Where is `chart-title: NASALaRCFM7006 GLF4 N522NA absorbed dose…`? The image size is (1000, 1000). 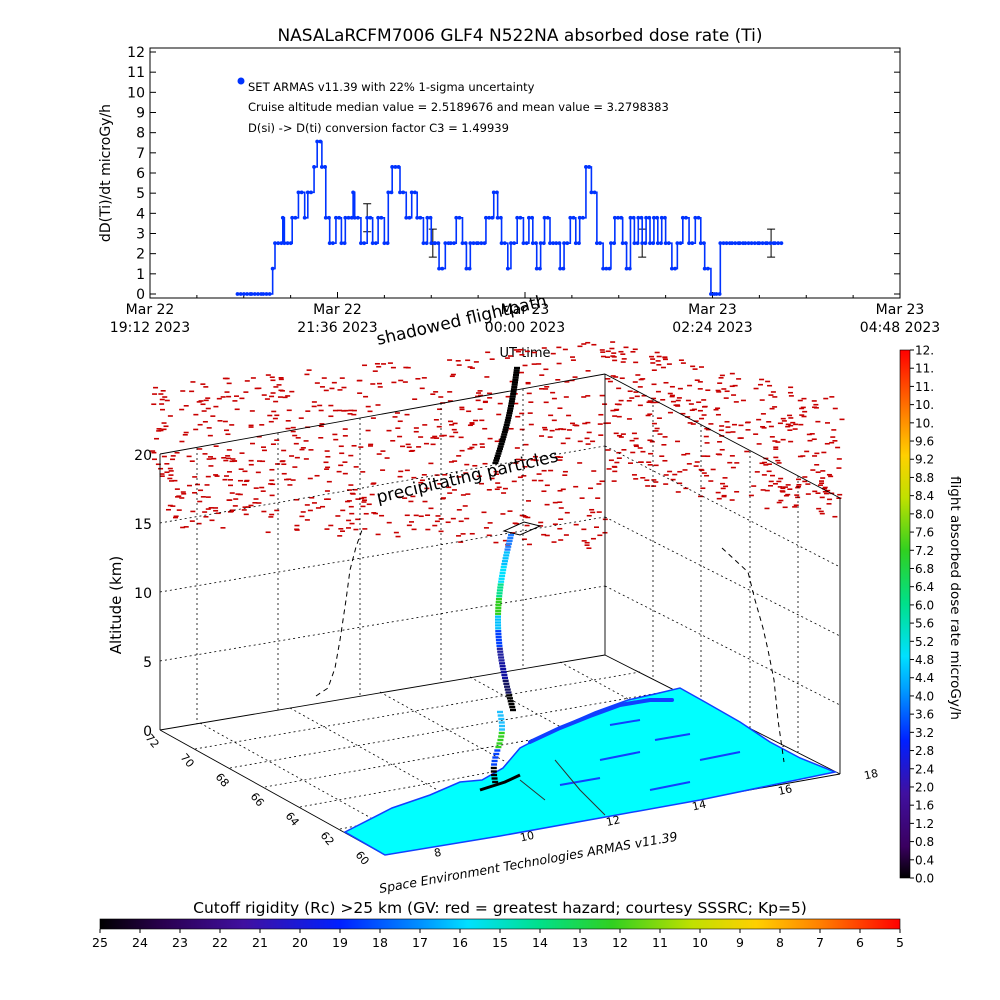 chart-title: NASALaRCFM7006 GLF4 N522NA absorbed dose… is located at coordinates (519, 36).